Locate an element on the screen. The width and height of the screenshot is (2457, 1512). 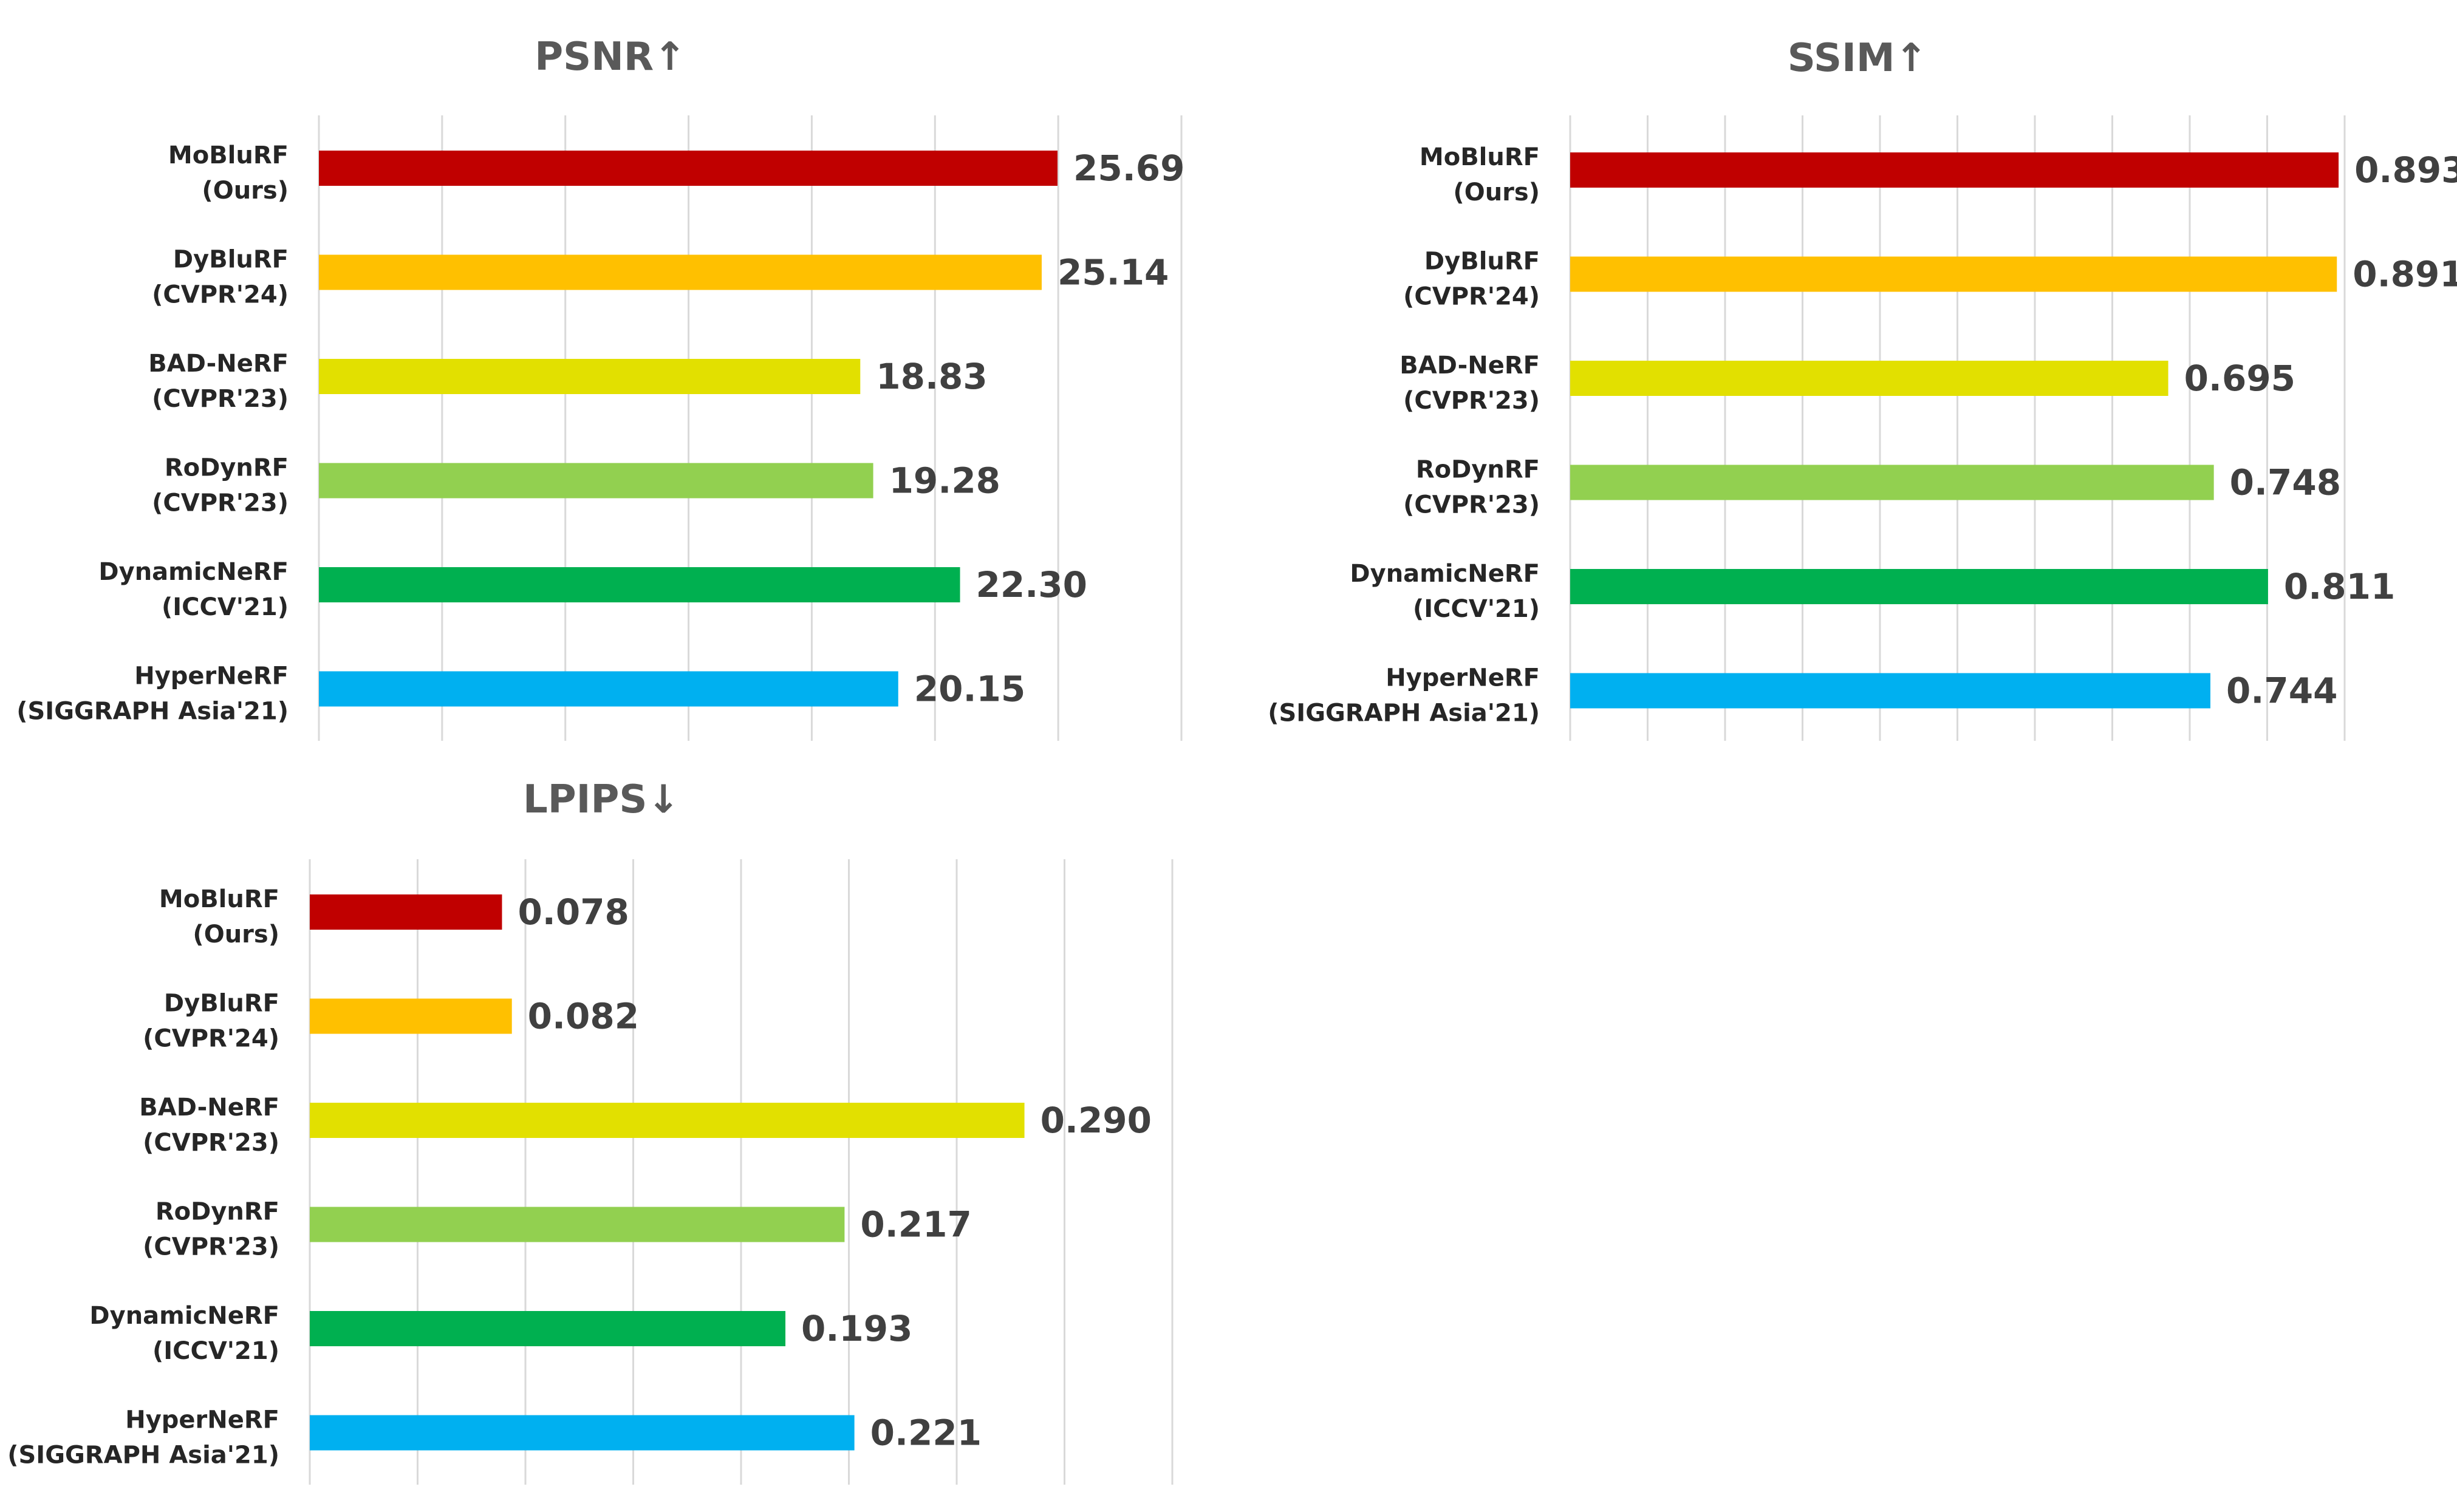
ssim-value-label: 0.744 is located at coordinates (2281, 691).